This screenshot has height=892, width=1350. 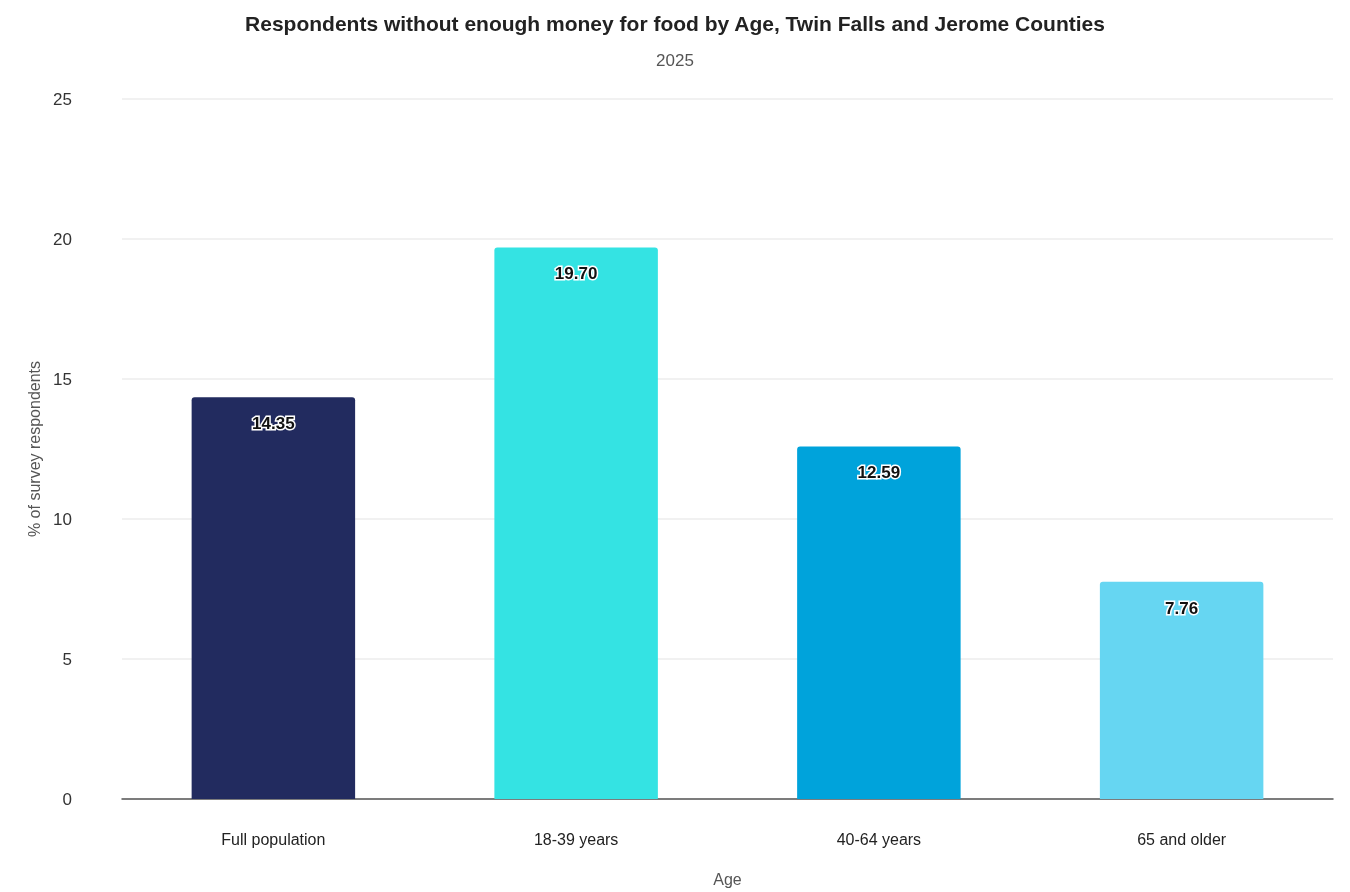 What do you see at coordinates (62, 99) in the screenshot?
I see `y-tick-label: 25` at bounding box center [62, 99].